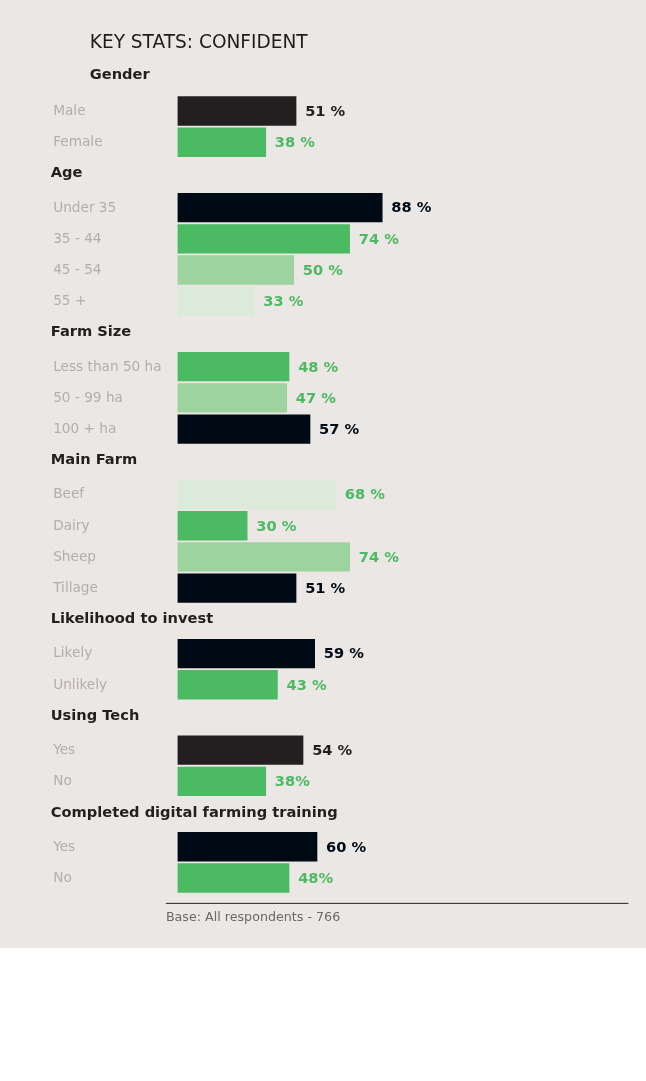 The image size is (646, 1081). What do you see at coordinates (199, 41) in the screenshot?
I see `chart-title: KEY STATS: CONFIDENT` at bounding box center [199, 41].